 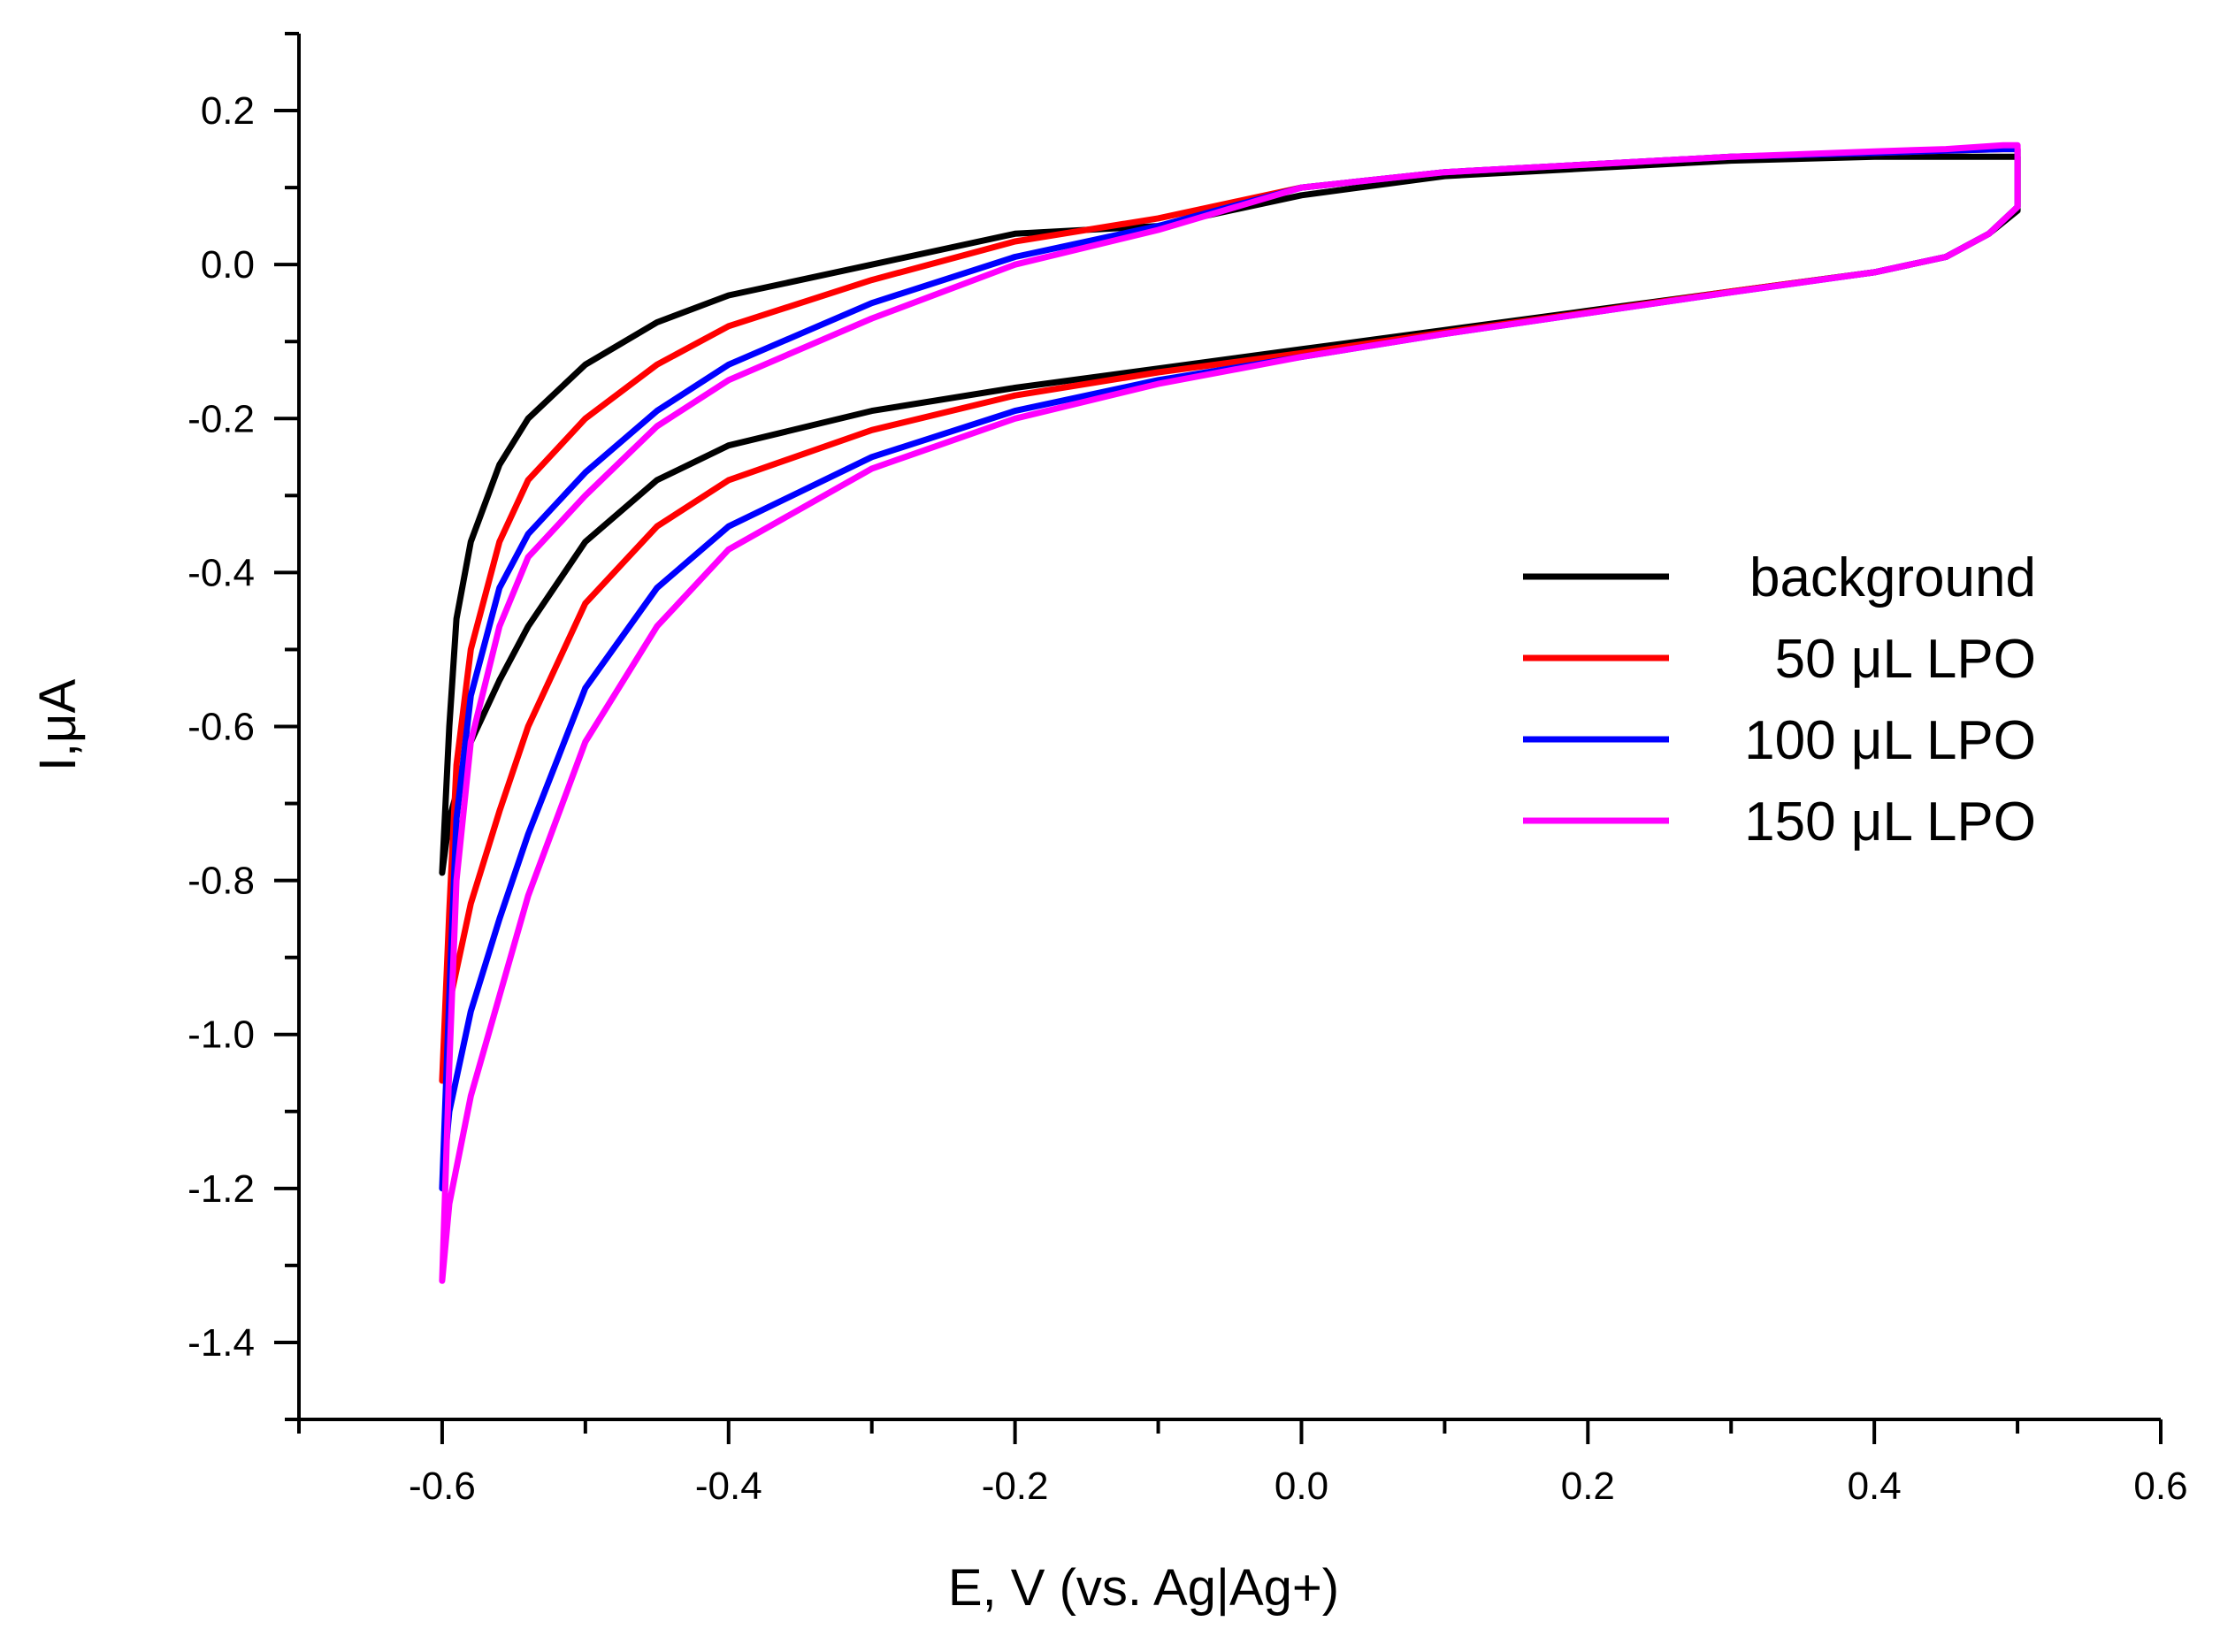 What do you see at coordinates (1905, 660) in the screenshot?
I see `legend-label-50uL: 50 μL LPO` at bounding box center [1905, 660].